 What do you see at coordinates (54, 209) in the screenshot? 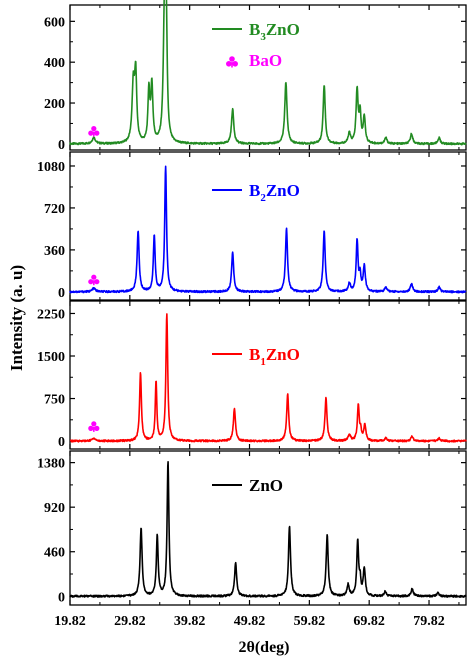
I see `y-tick-label: 720` at bounding box center [54, 209].